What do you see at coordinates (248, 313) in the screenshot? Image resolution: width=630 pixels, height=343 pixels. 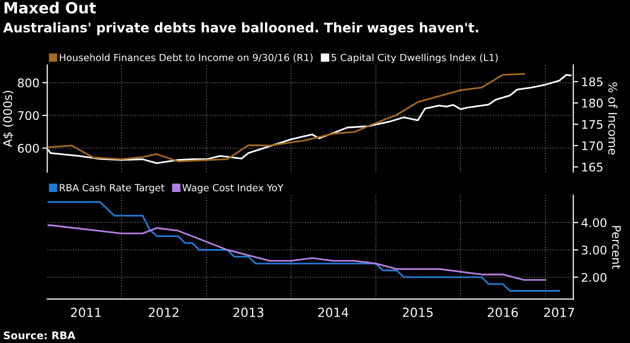 I see `x-tick-label: 2013` at bounding box center [248, 313].